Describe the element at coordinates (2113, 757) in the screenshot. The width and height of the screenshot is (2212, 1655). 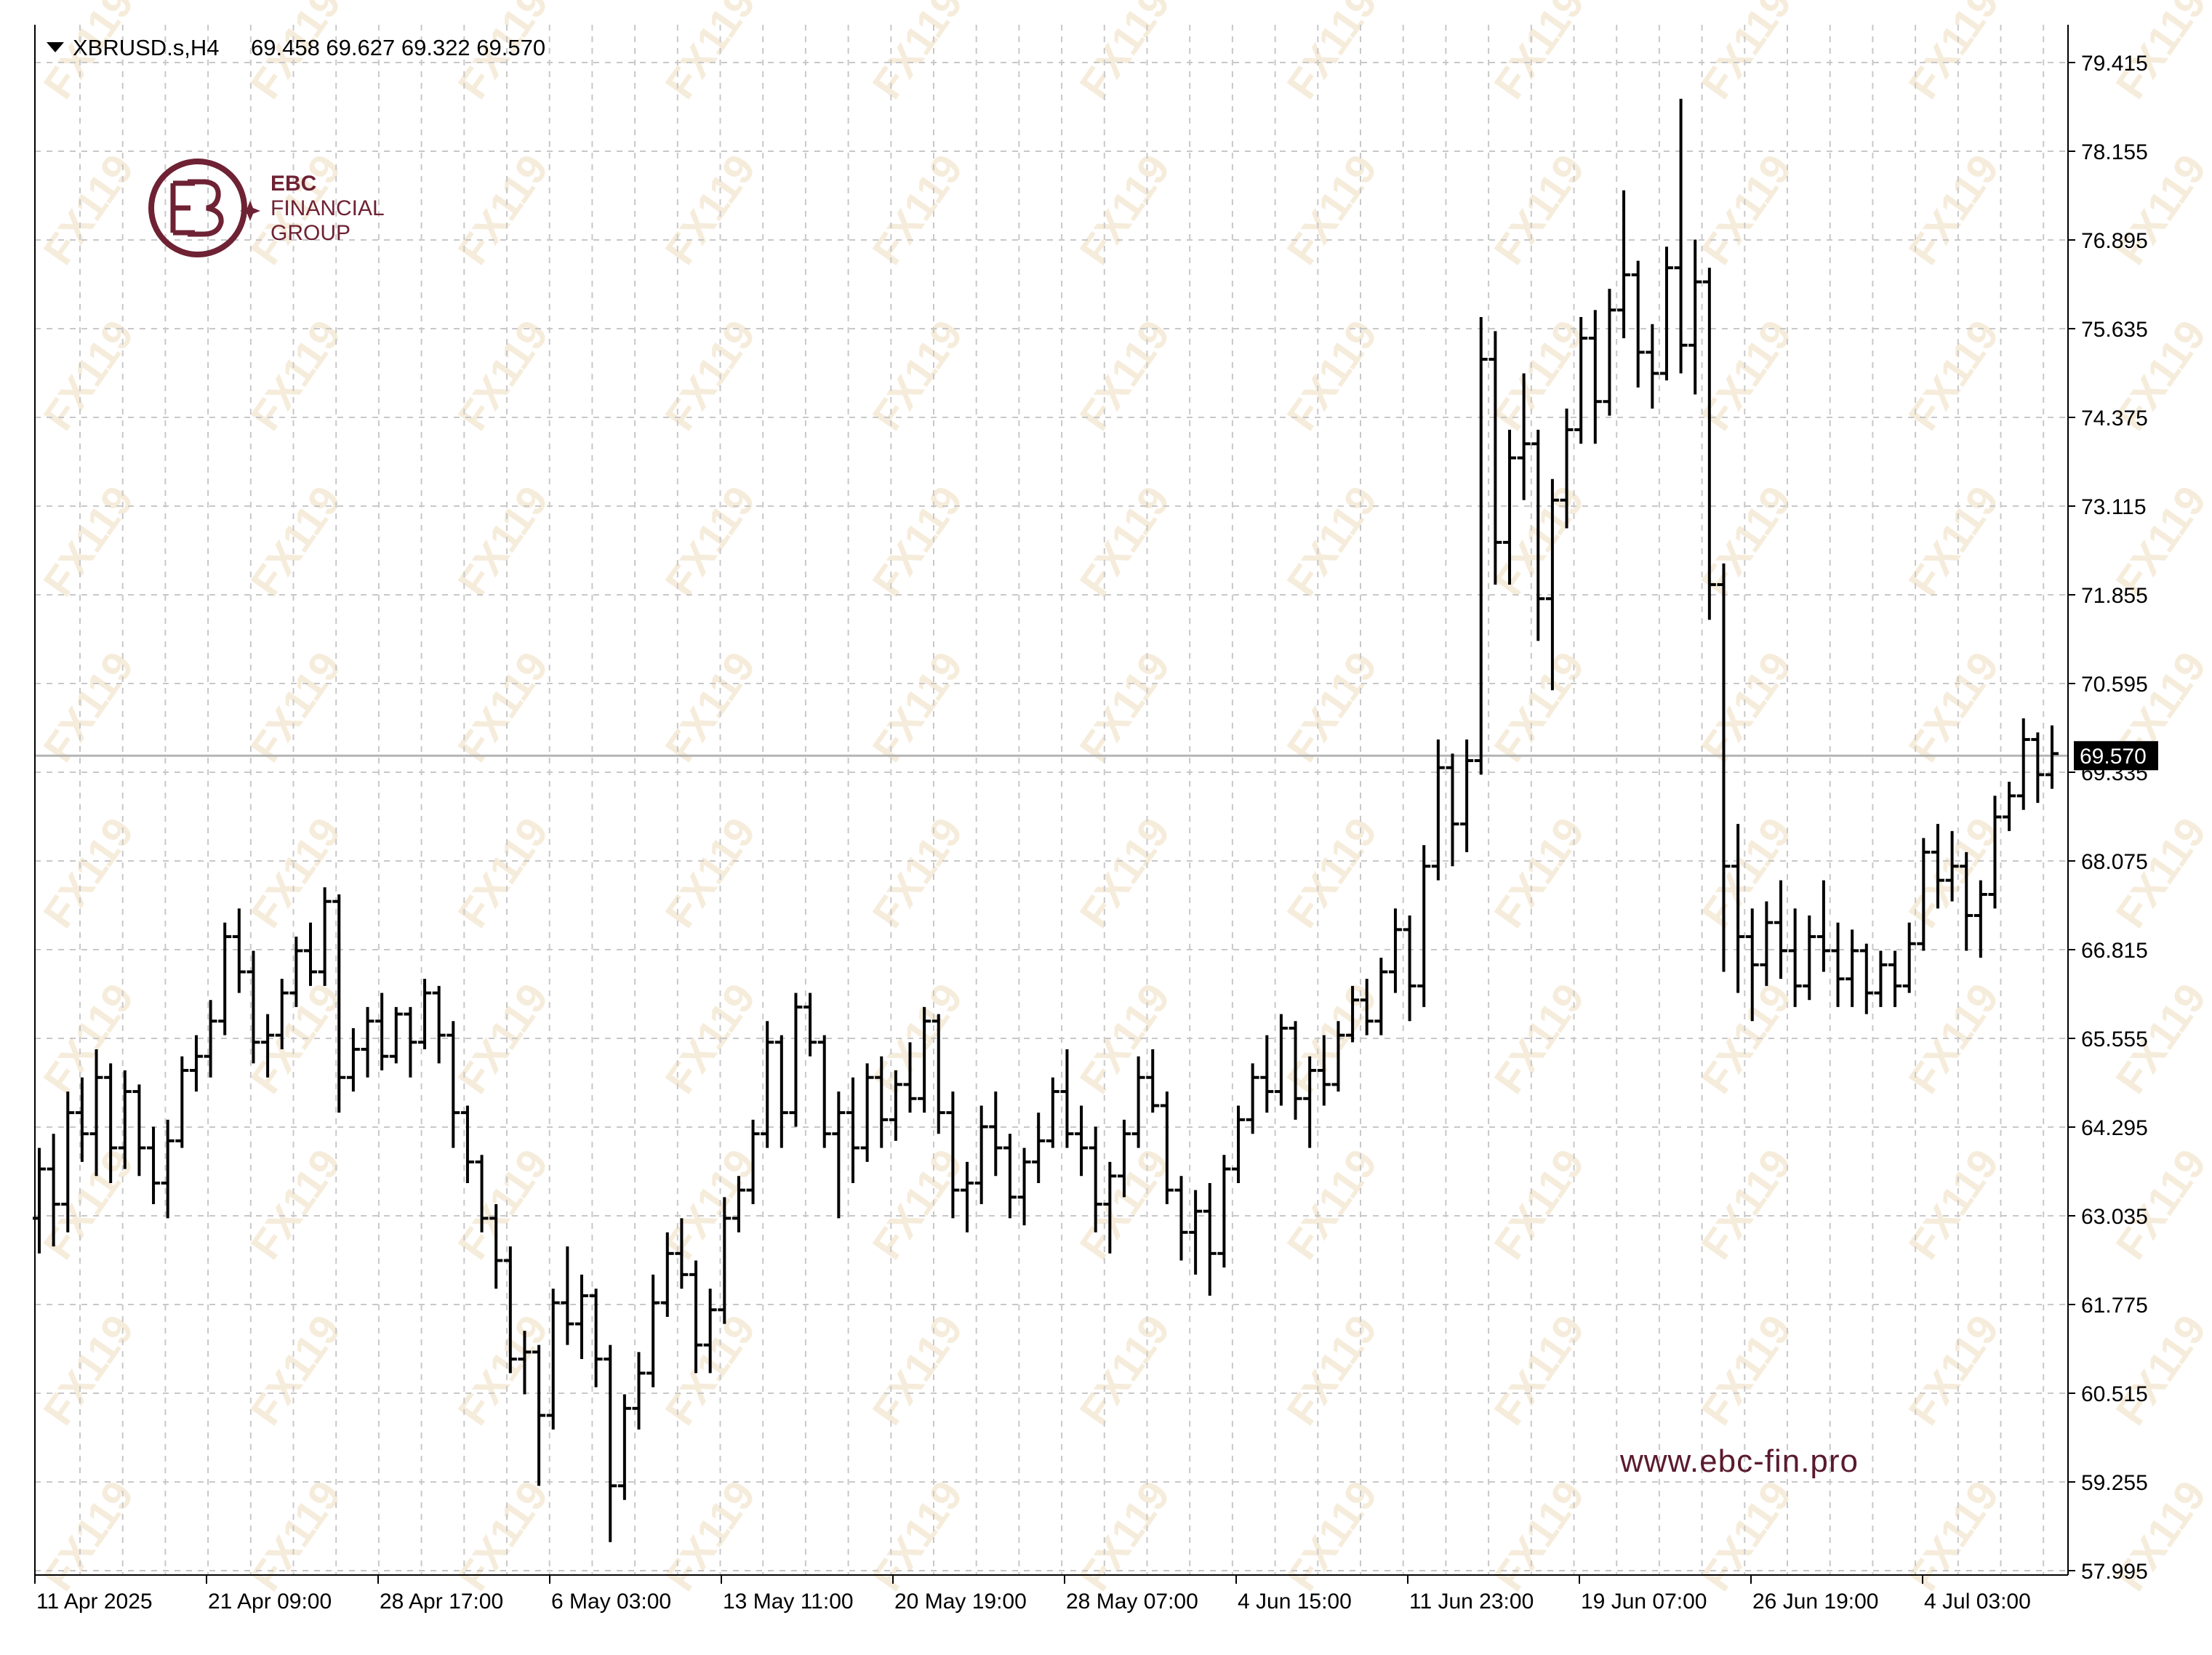
I see `current-price-value: 69.570` at that location.